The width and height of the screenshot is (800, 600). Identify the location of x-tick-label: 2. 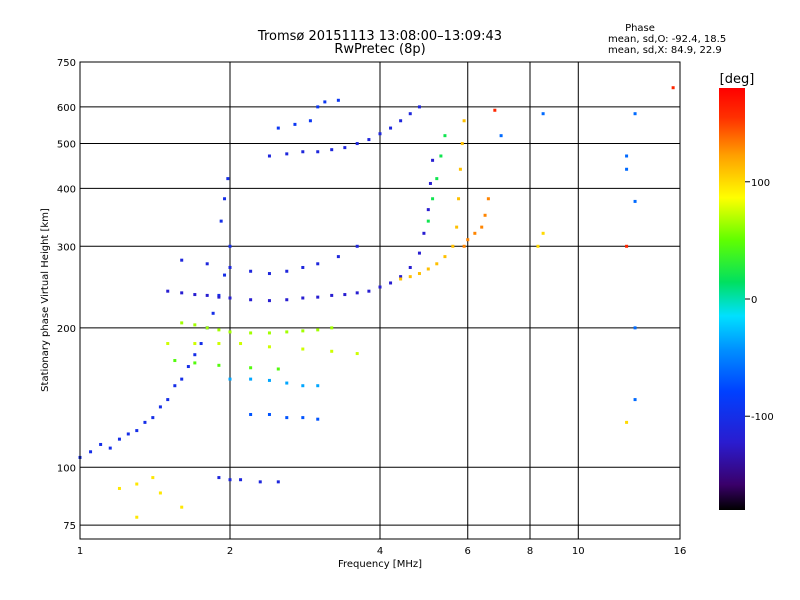
(230, 551).